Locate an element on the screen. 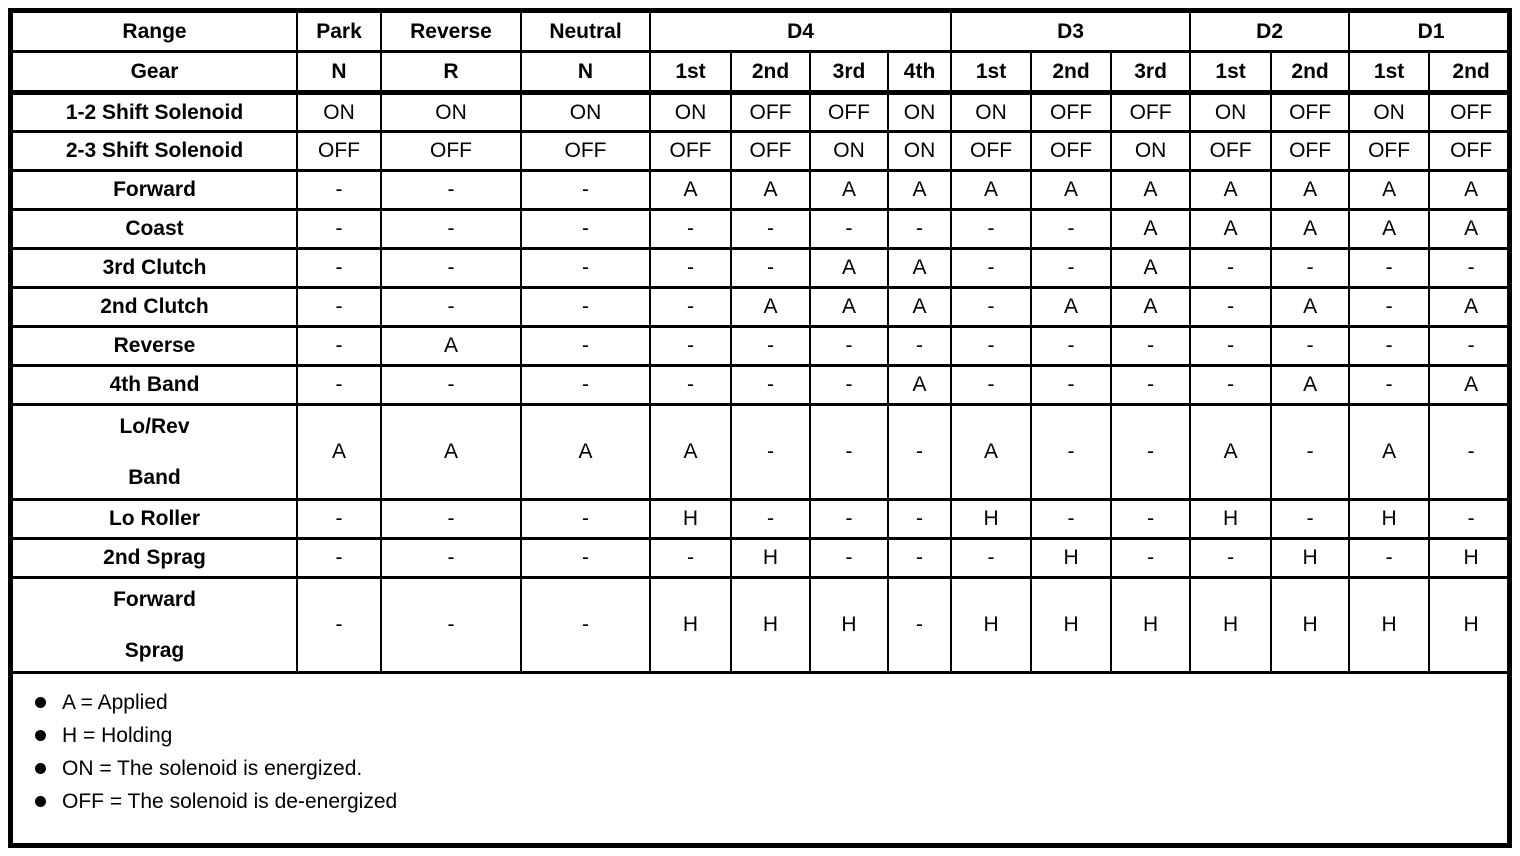  row-label: 4th Band is located at coordinates (155, 385).